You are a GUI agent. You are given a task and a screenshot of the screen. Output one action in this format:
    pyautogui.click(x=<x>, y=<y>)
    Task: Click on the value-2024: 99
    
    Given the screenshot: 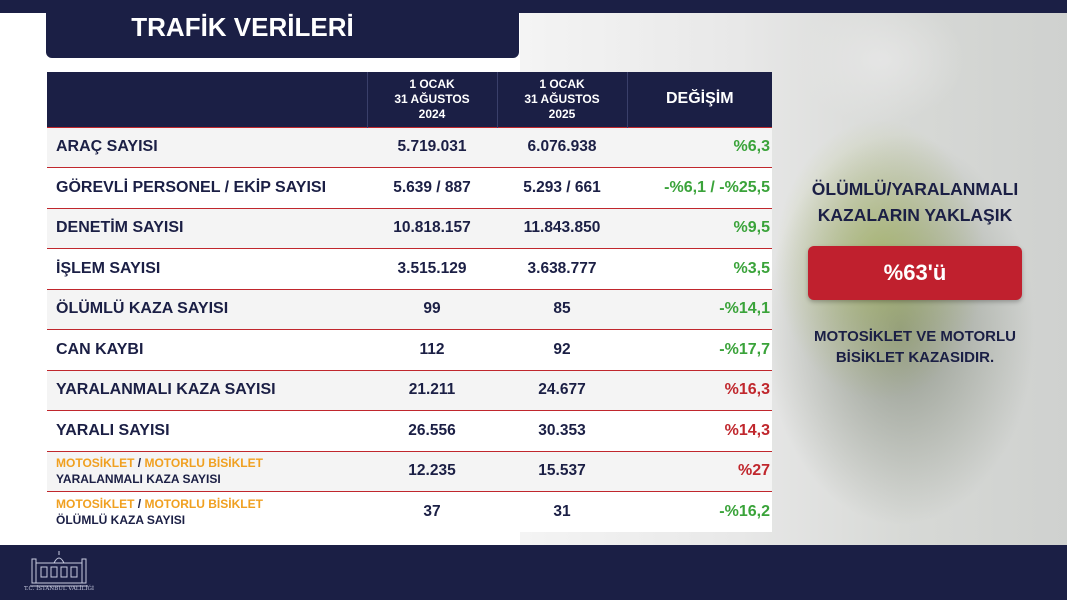 What is the action you would take?
    pyautogui.click(x=432, y=309)
    